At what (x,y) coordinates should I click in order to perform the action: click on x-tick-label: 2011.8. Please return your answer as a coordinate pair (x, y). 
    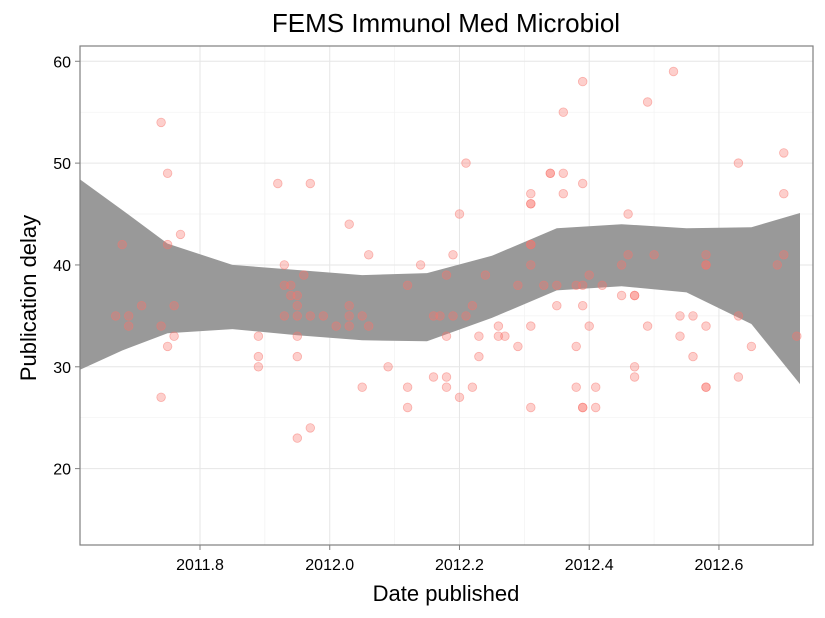
    Looking at the image, I should click on (200, 565).